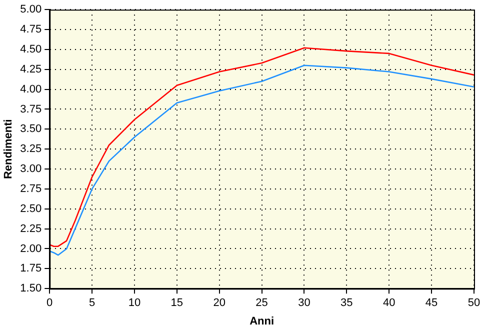 This screenshot has width=492, height=330. What do you see at coordinates (92, 303) in the screenshot?
I see `x-tick-label: 5` at bounding box center [92, 303].